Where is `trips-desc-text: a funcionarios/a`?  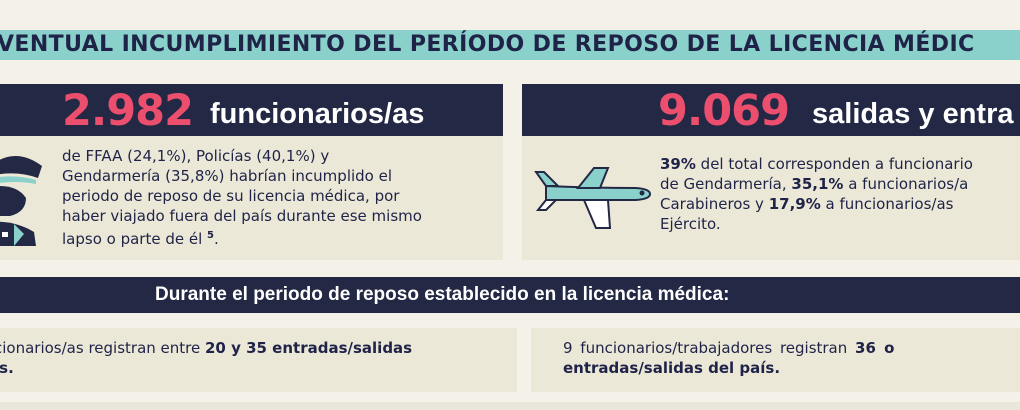
trips-desc-text: a funcionarios/a is located at coordinates (906, 184).